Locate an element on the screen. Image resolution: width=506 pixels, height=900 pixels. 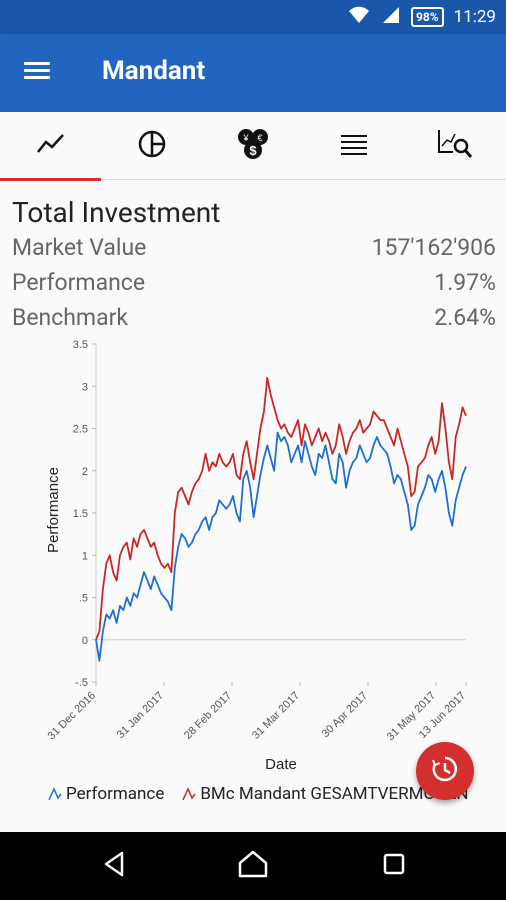
menu-icon is located at coordinates (40, 73).